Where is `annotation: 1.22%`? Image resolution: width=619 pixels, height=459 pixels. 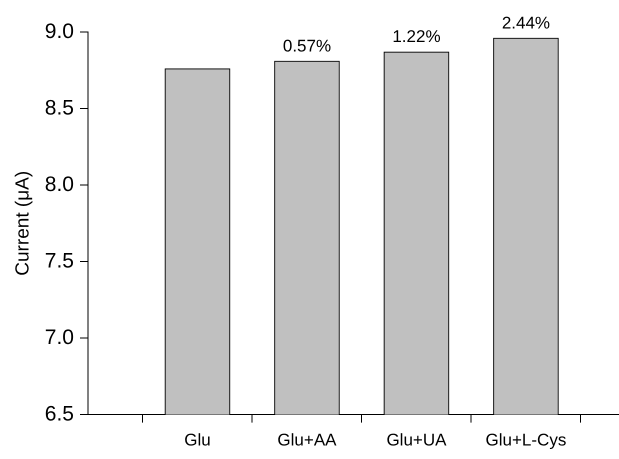 annotation: 1.22% is located at coordinates (416, 36).